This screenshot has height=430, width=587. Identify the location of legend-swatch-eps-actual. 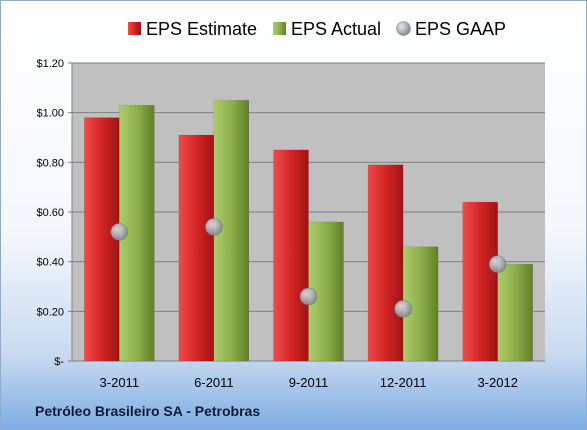
(279, 28).